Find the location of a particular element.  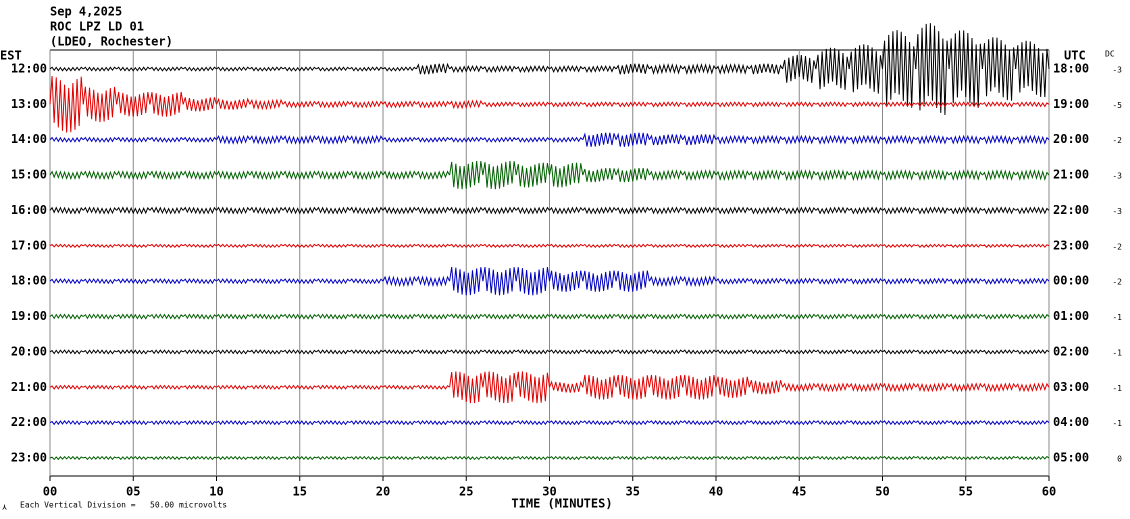

row-dc-label: -3 is located at coordinates (1117, 70).